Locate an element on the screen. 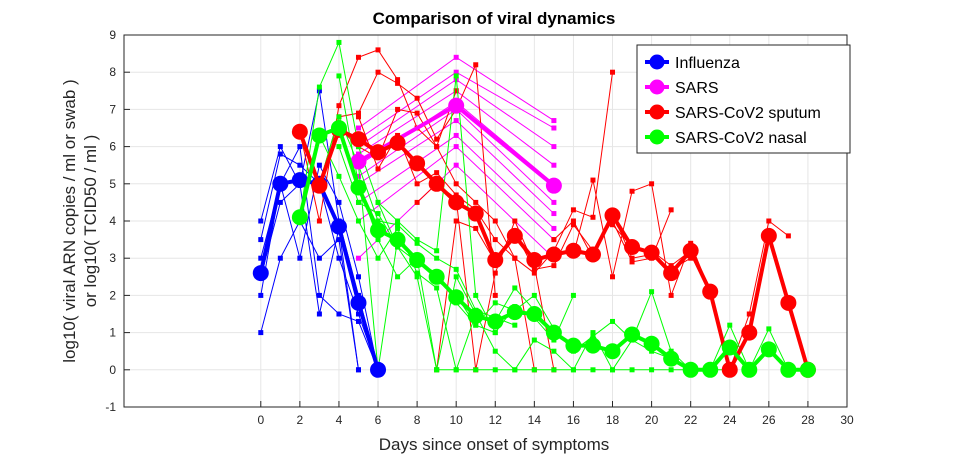 This screenshot has width=957, height=462. legend-item-sars-cov2-nasal: SARS-CoV2 nasal is located at coordinates (726, 138).